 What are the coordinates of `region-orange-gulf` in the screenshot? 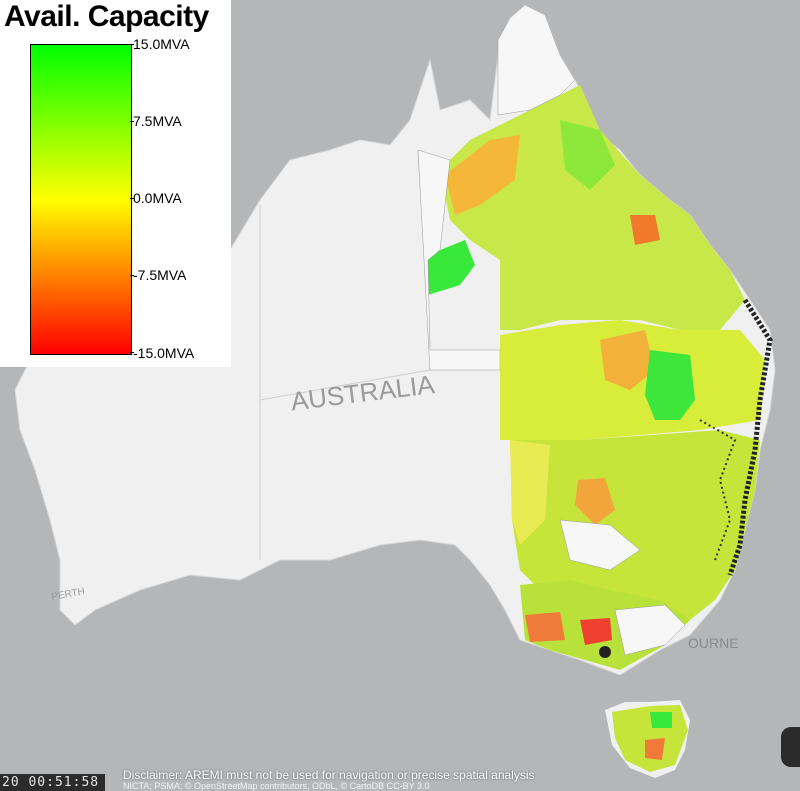 It's located at (482, 175).